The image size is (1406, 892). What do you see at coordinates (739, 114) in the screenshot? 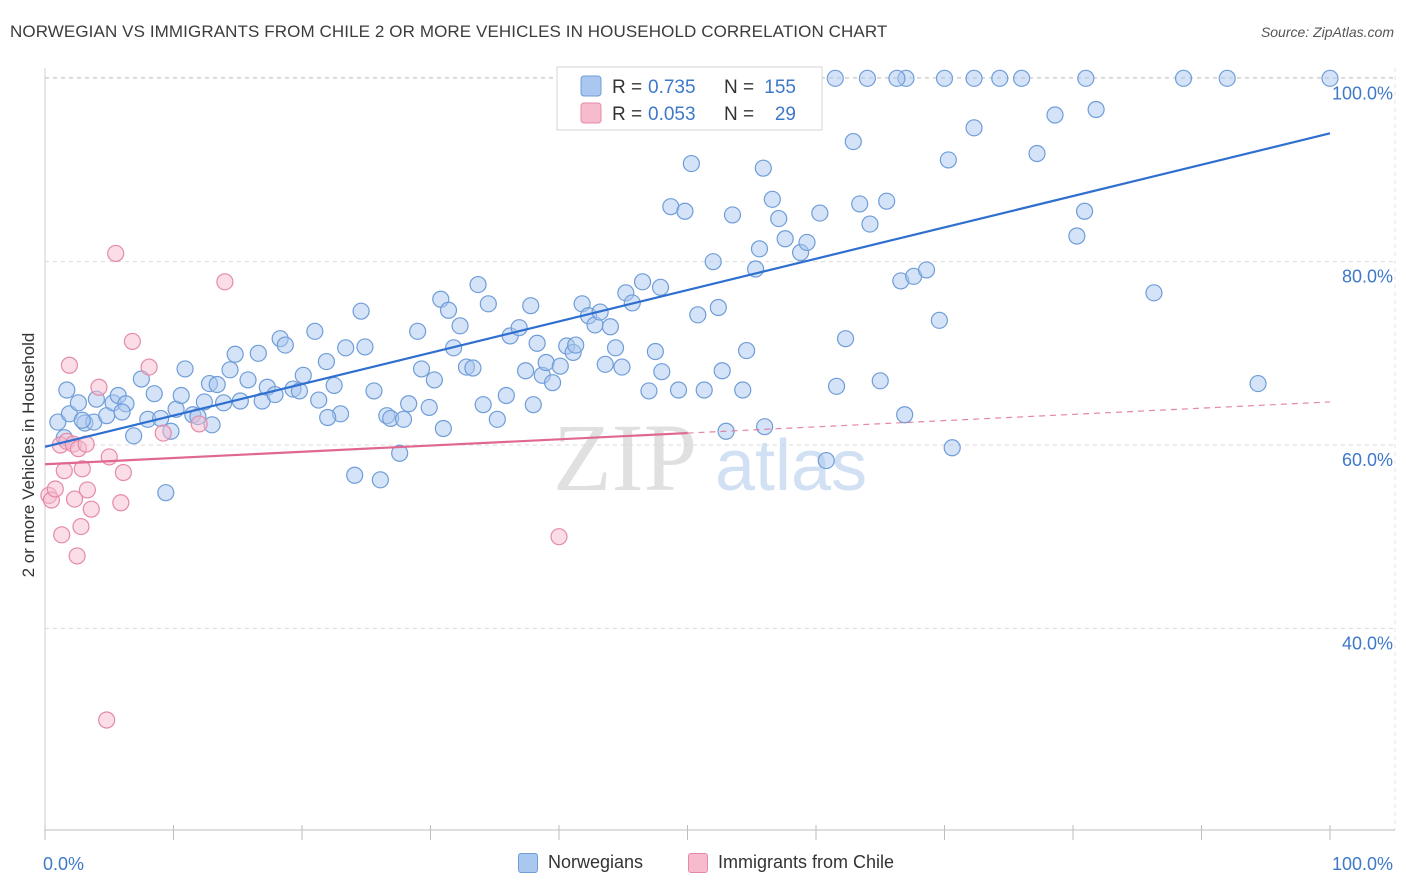
I see `stats-n-label-pink: N =` at bounding box center [739, 114].